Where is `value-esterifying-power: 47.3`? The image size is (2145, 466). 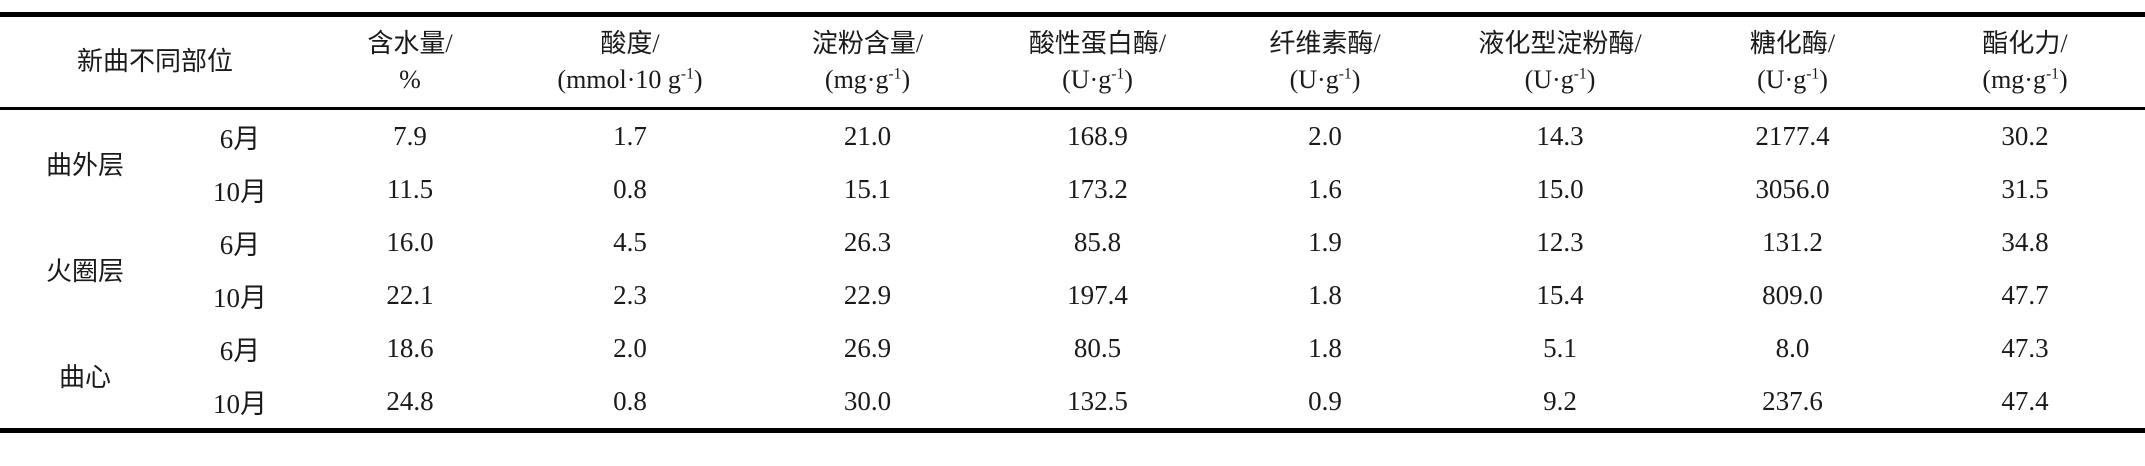
value-esterifying-power: 47.3 is located at coordinates (2025, 348).